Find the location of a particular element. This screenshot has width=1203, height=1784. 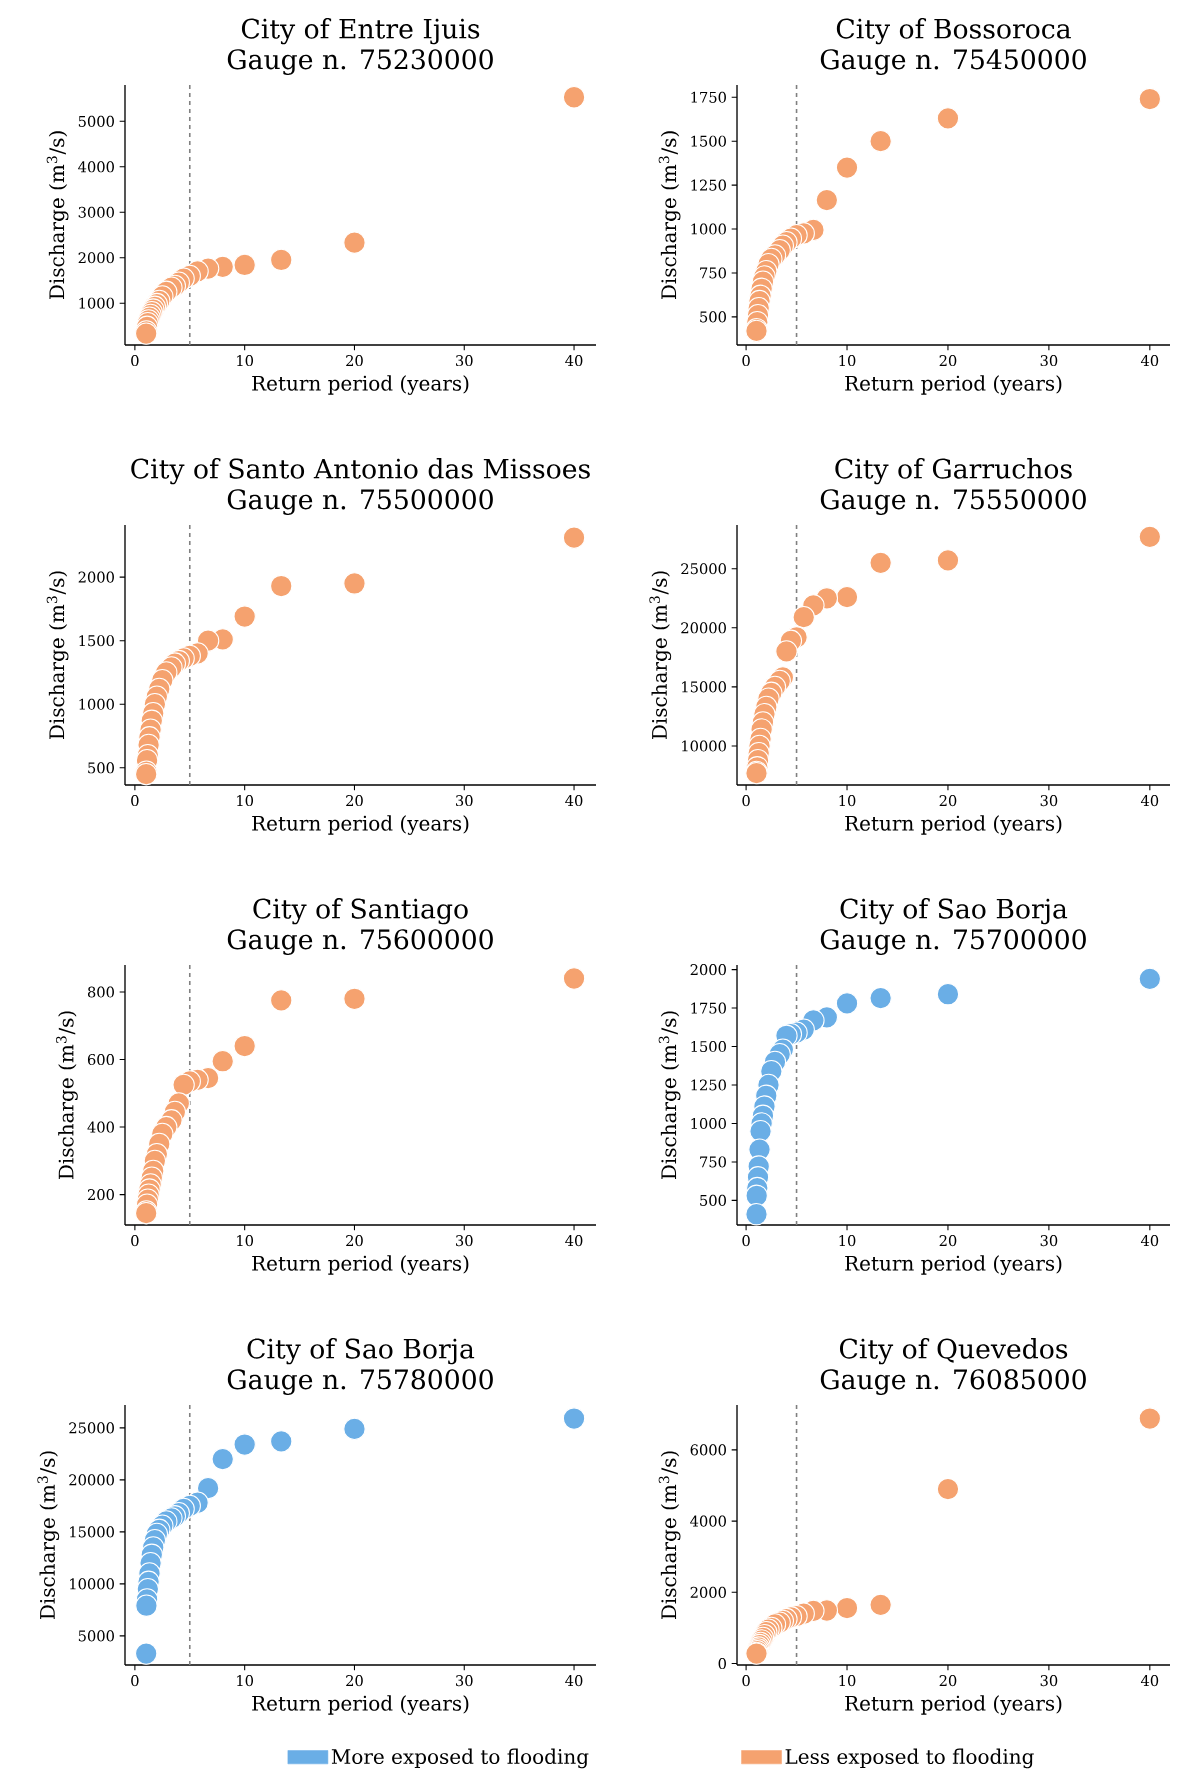

chart-title: City of Santiago is located at coordinates (360, 911).